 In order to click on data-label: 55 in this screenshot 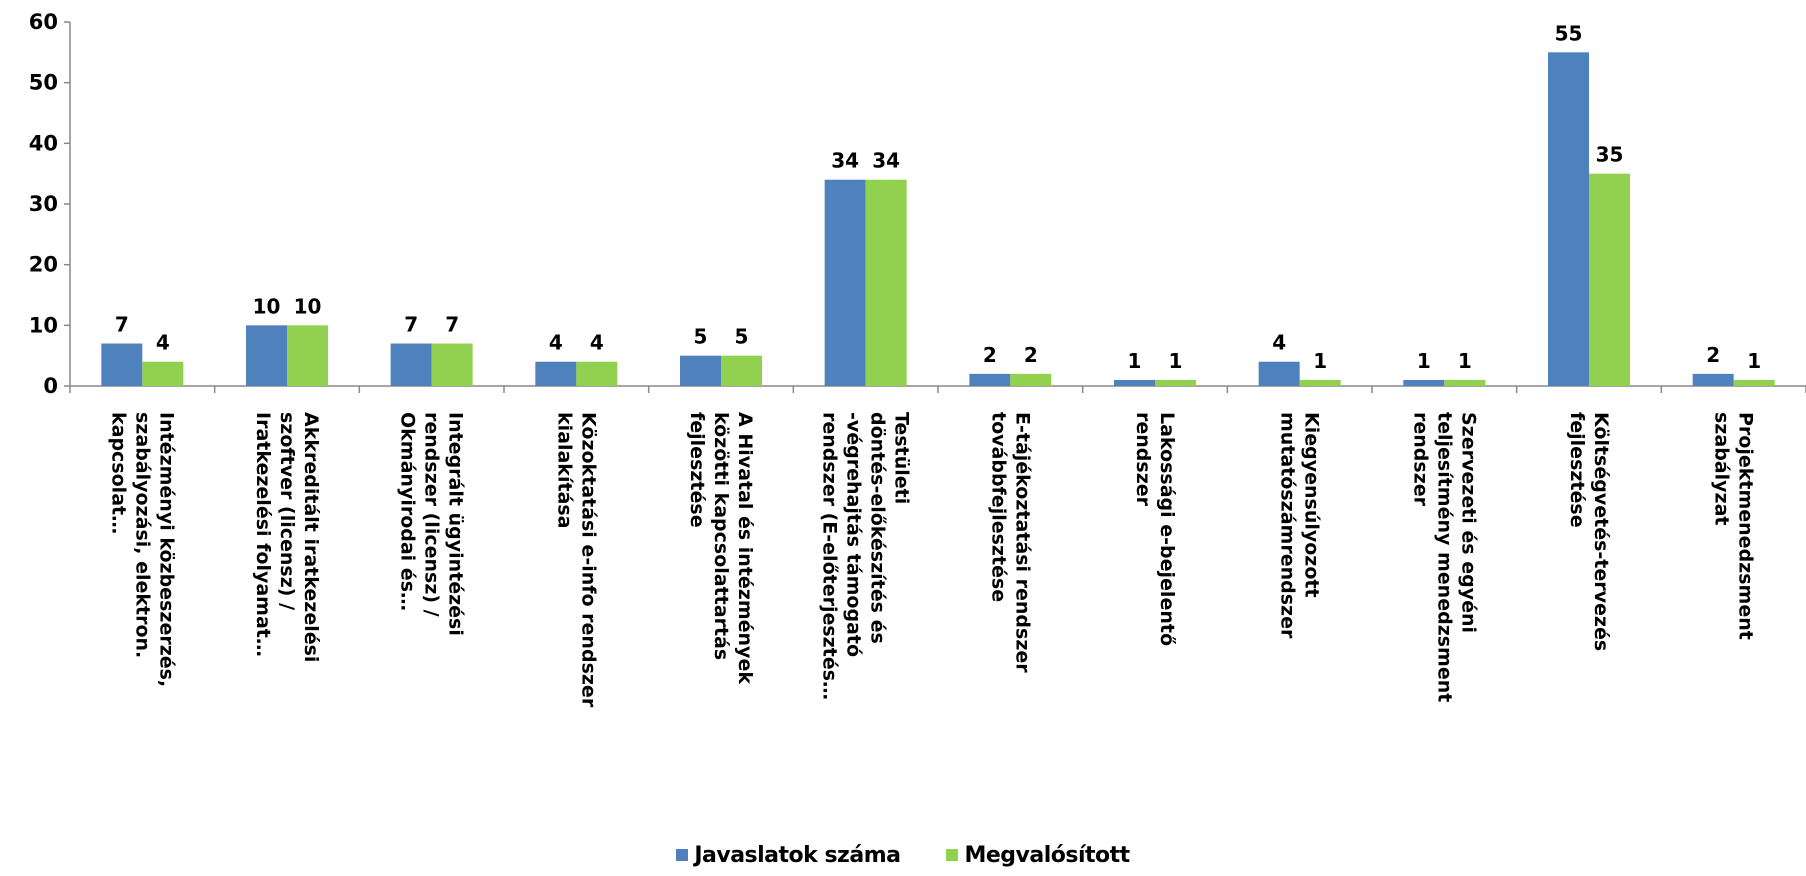, I will do `click(1569, 33)`.